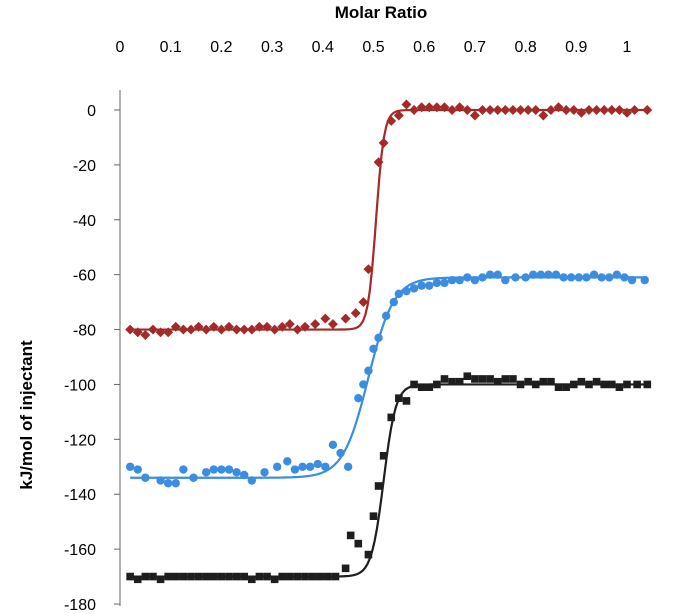 Image resolution: width=675 pixels, height=614 pixels. What do you see at coordinates (84, 276) in the screenshot?
I see `y-tick-label: -60` at bounding box center [84, 276].